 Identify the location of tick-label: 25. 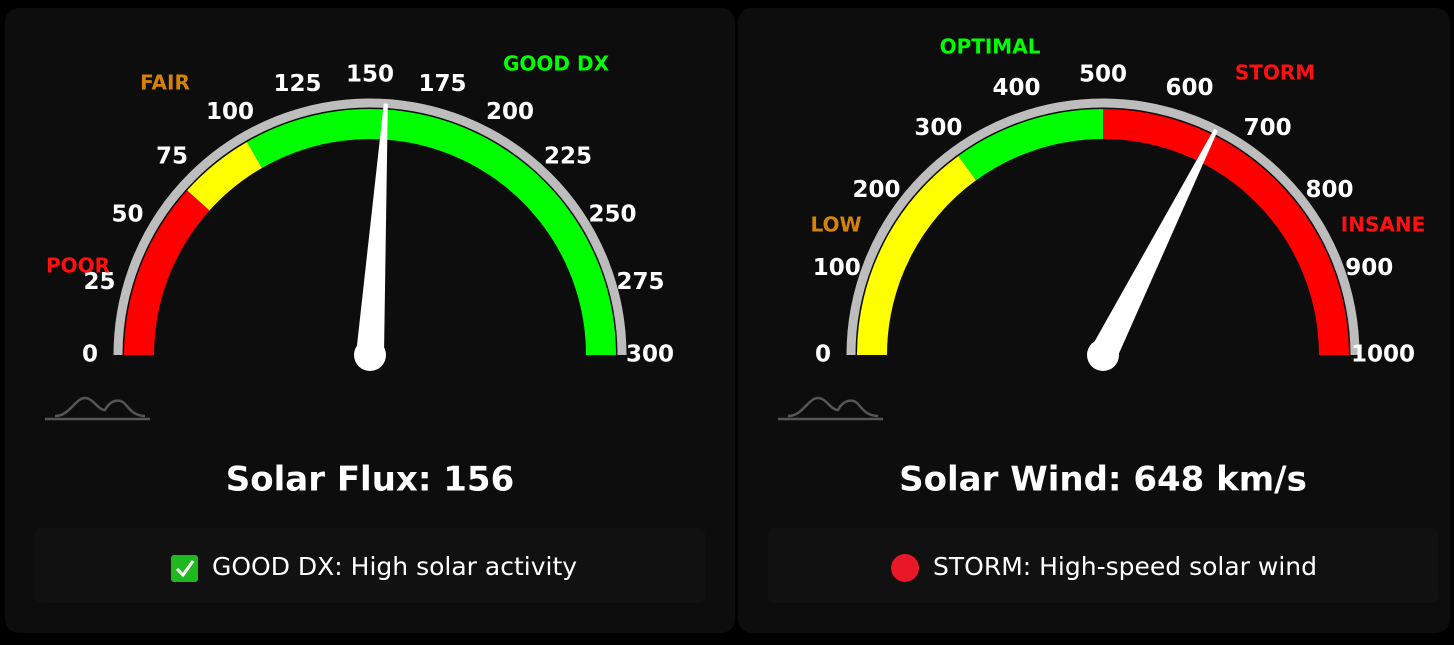
(100, 282).